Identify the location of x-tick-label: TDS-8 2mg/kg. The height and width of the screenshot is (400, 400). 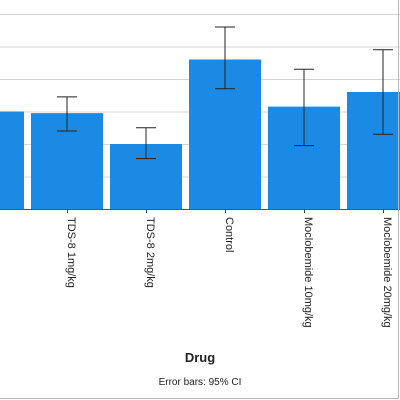
(150, 252).